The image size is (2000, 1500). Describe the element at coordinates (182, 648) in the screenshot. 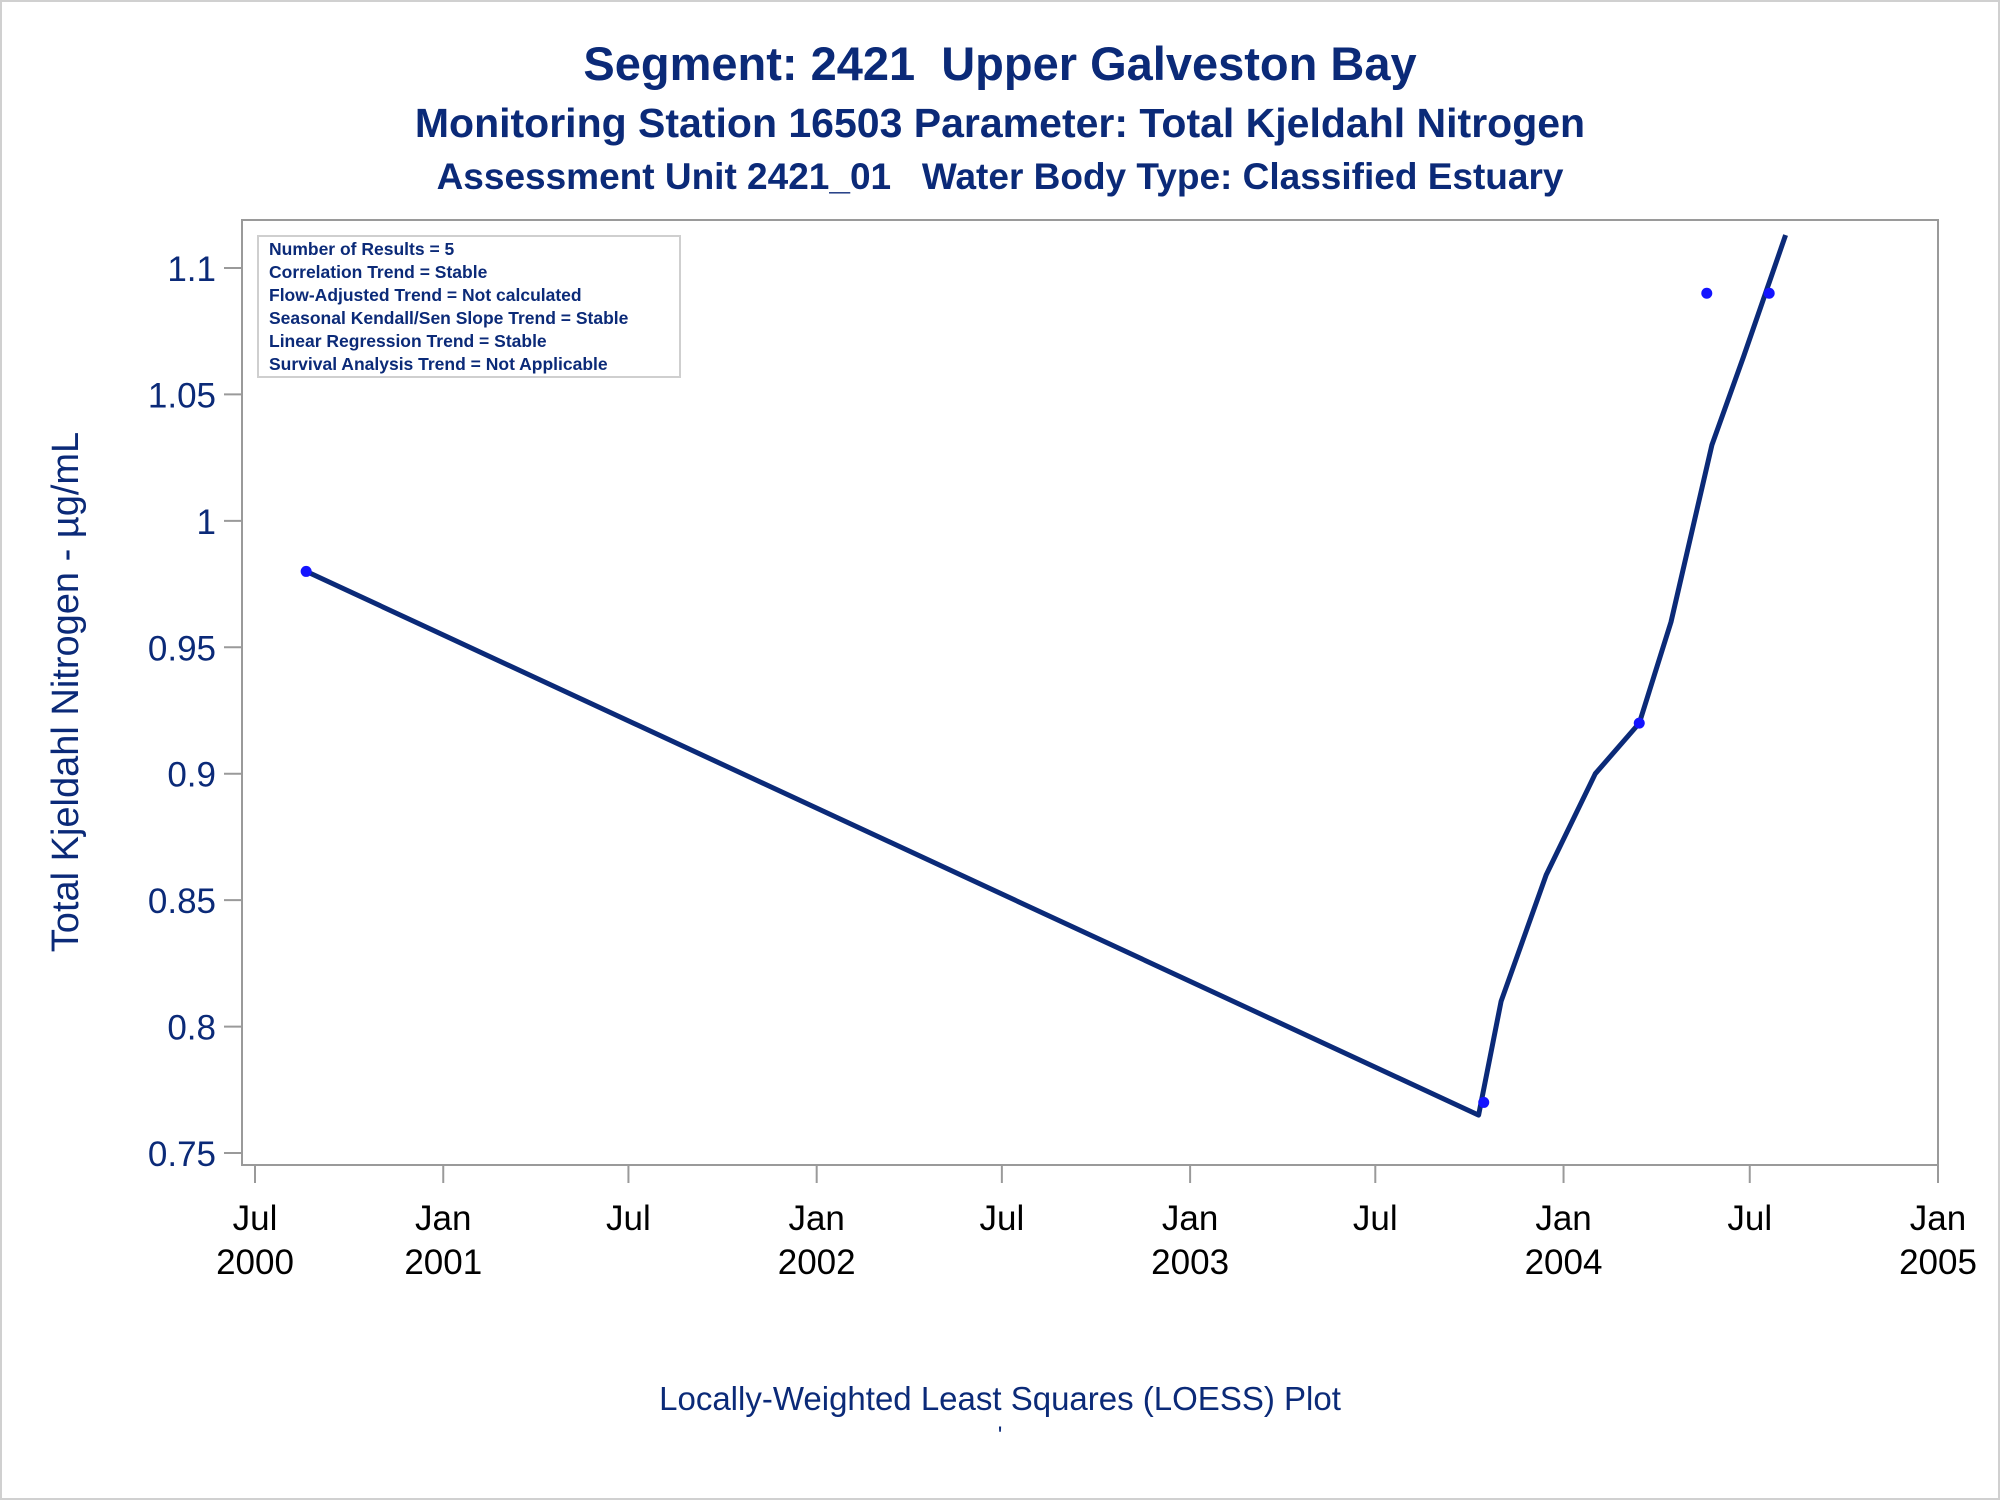

I see `y-tick-label: 0.95` at that location.